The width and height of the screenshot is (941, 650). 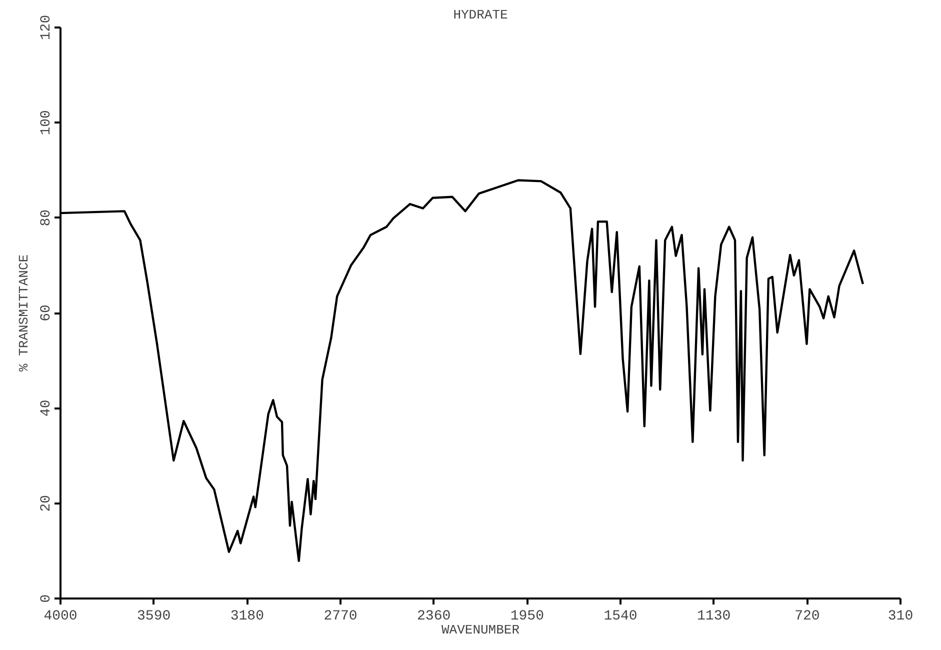 What do you see at coordinates (46, 313) in the screenshot?
I see `y-tick-label: 60` at bounding box center [46, 313].